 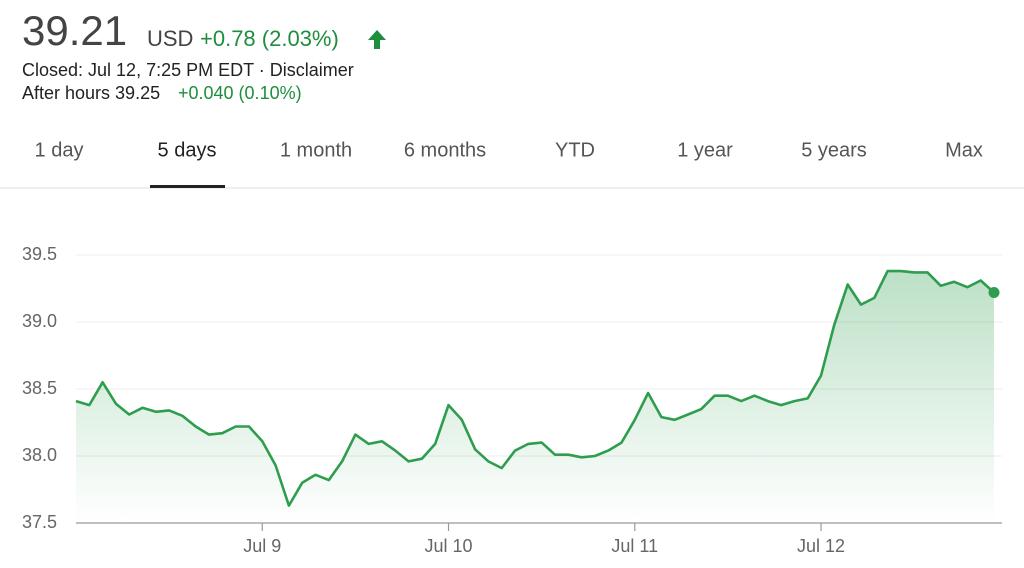 I want to click on after-hours-change: +0.040 (0.10%), so click(x=240, y=93).